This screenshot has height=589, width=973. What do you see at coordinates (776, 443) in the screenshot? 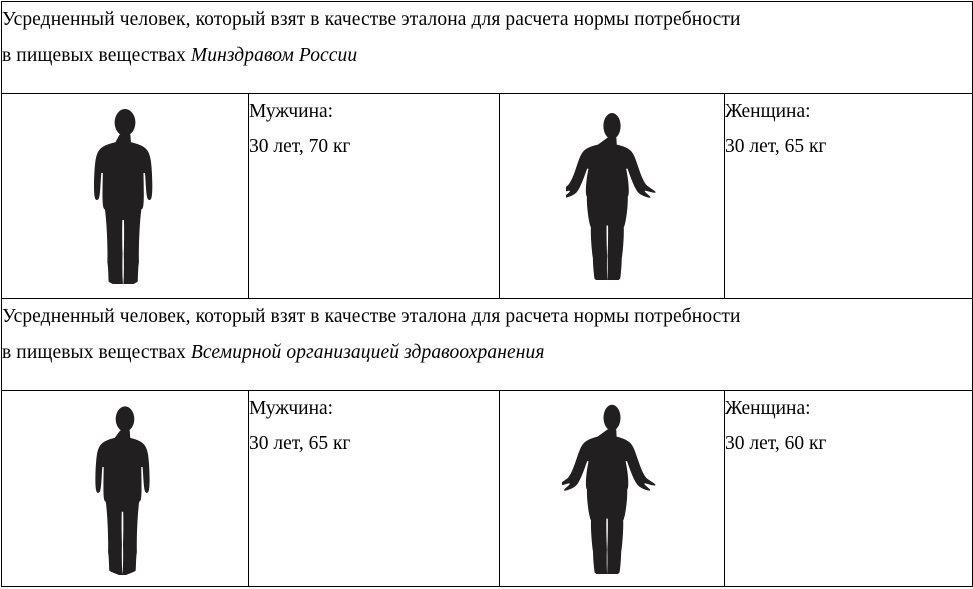
I see `female-label-details: 30 лет, 60 кг` at bounding box center [776, 443].